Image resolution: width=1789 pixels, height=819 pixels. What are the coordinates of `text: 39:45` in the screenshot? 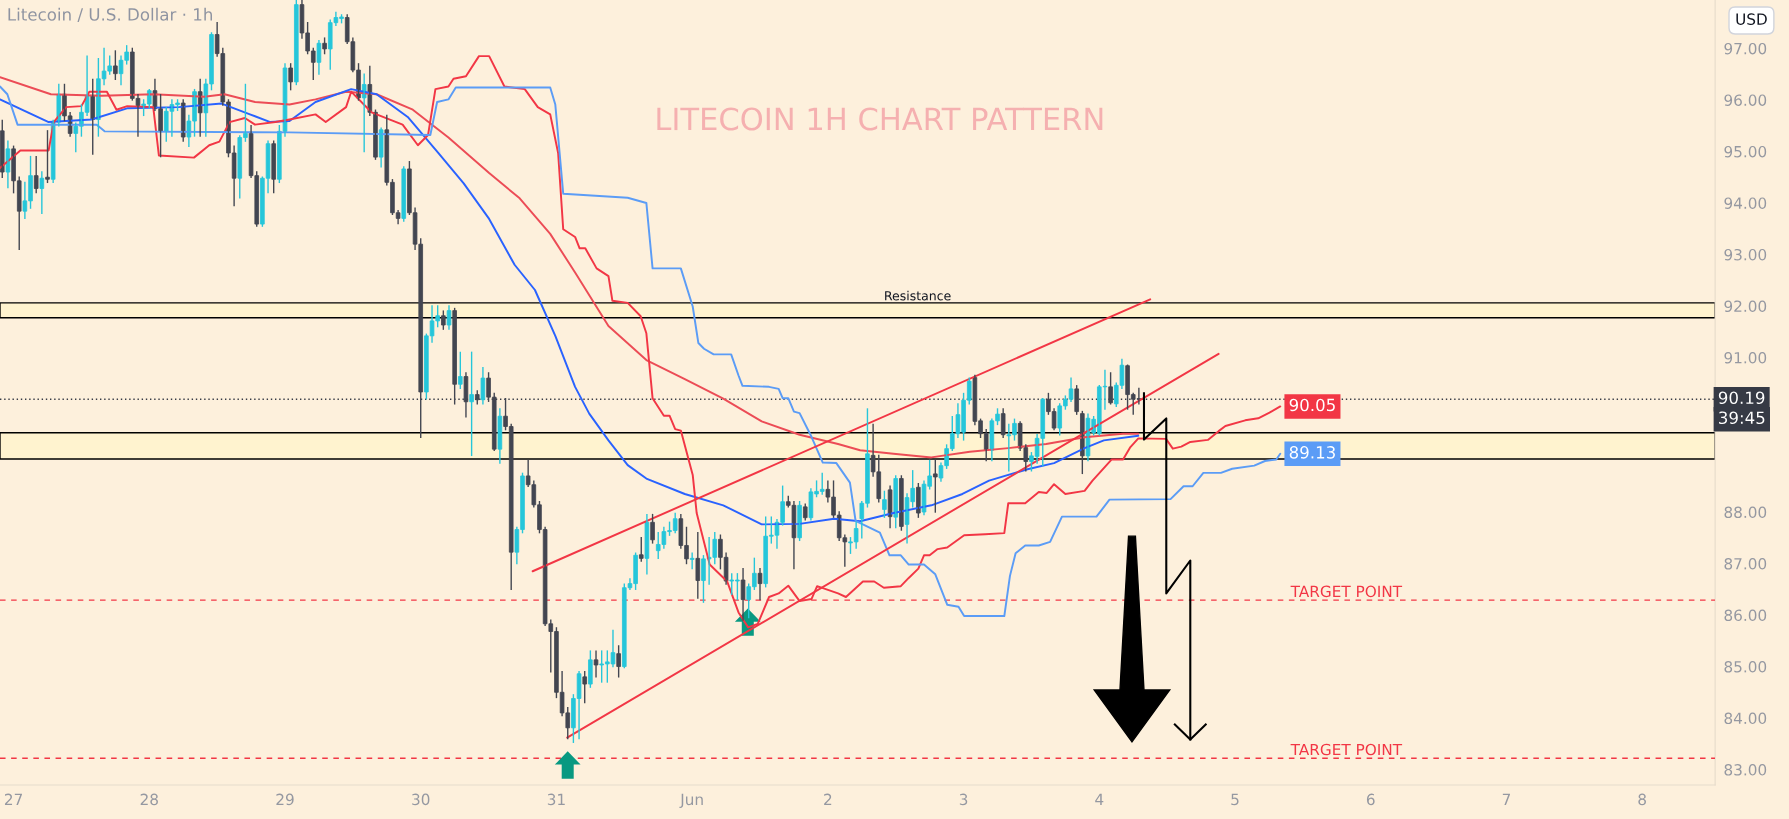 It's located at (1742, 418).